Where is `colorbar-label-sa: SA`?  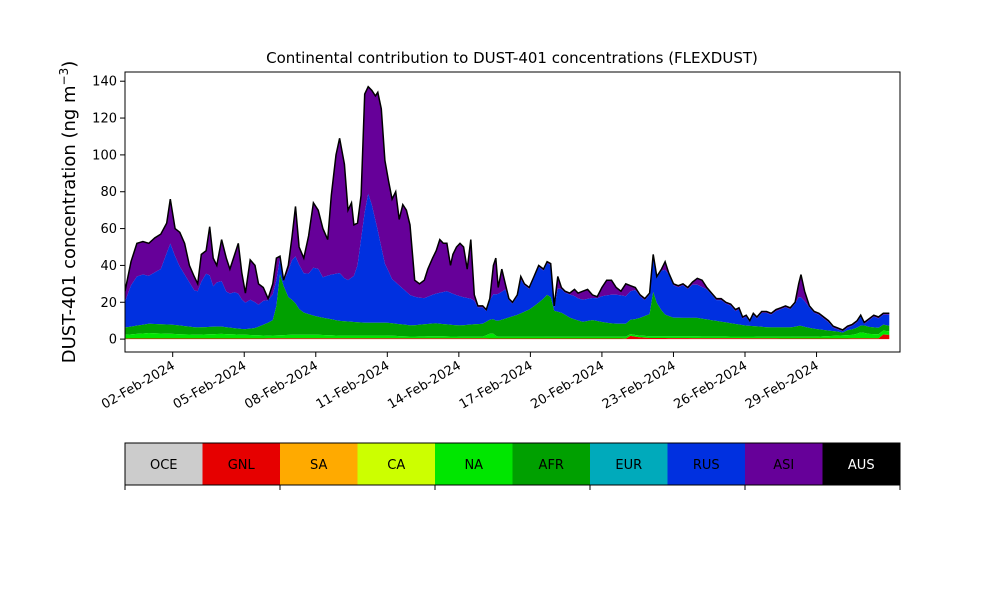
colorbar-label-sa: SA is located at coordinates (318, 465).